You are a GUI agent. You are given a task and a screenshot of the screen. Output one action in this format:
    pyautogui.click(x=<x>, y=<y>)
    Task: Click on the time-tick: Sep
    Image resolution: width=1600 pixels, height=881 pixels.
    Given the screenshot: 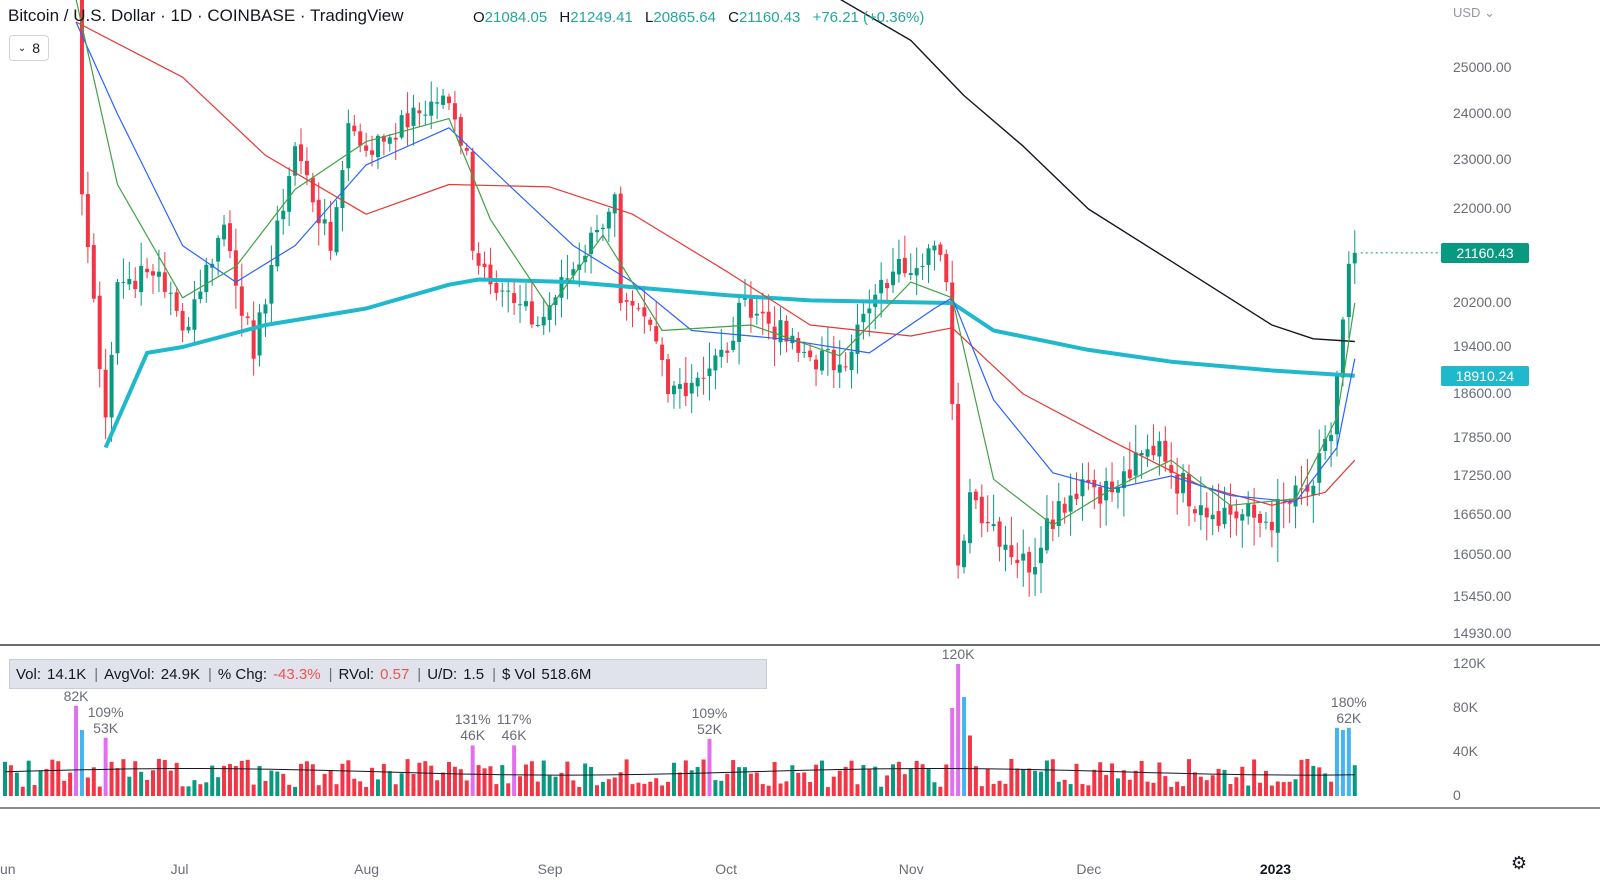 What is the action you would take?
    pyautogui.click(x=550, y=869)
    